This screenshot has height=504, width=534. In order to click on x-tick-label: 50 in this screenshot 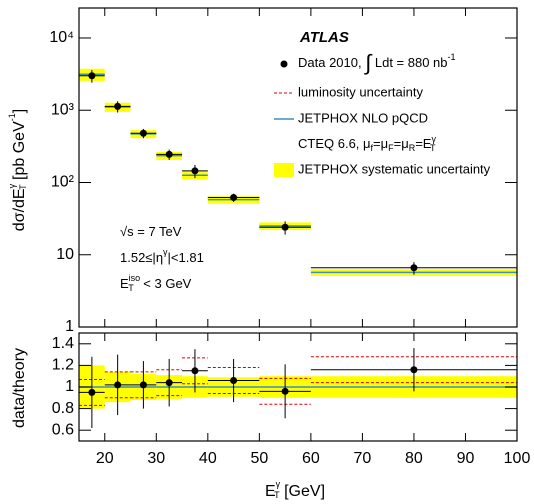, I will do `click(259, 458)`.